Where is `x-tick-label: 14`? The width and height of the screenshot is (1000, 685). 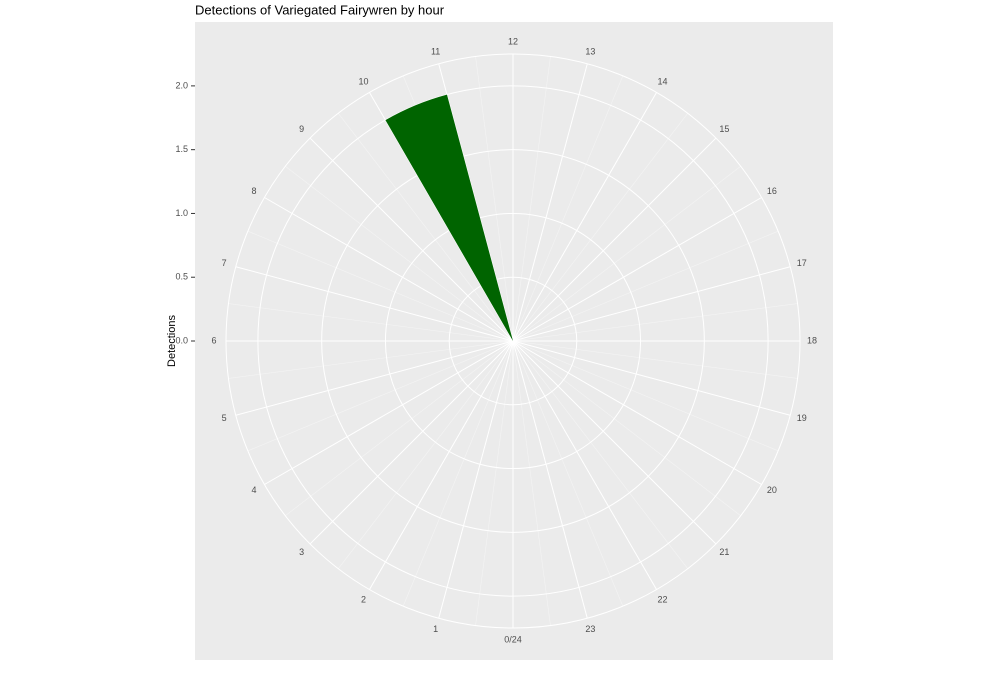
x-tick-label: 14 is located at coordinates (662, 81).